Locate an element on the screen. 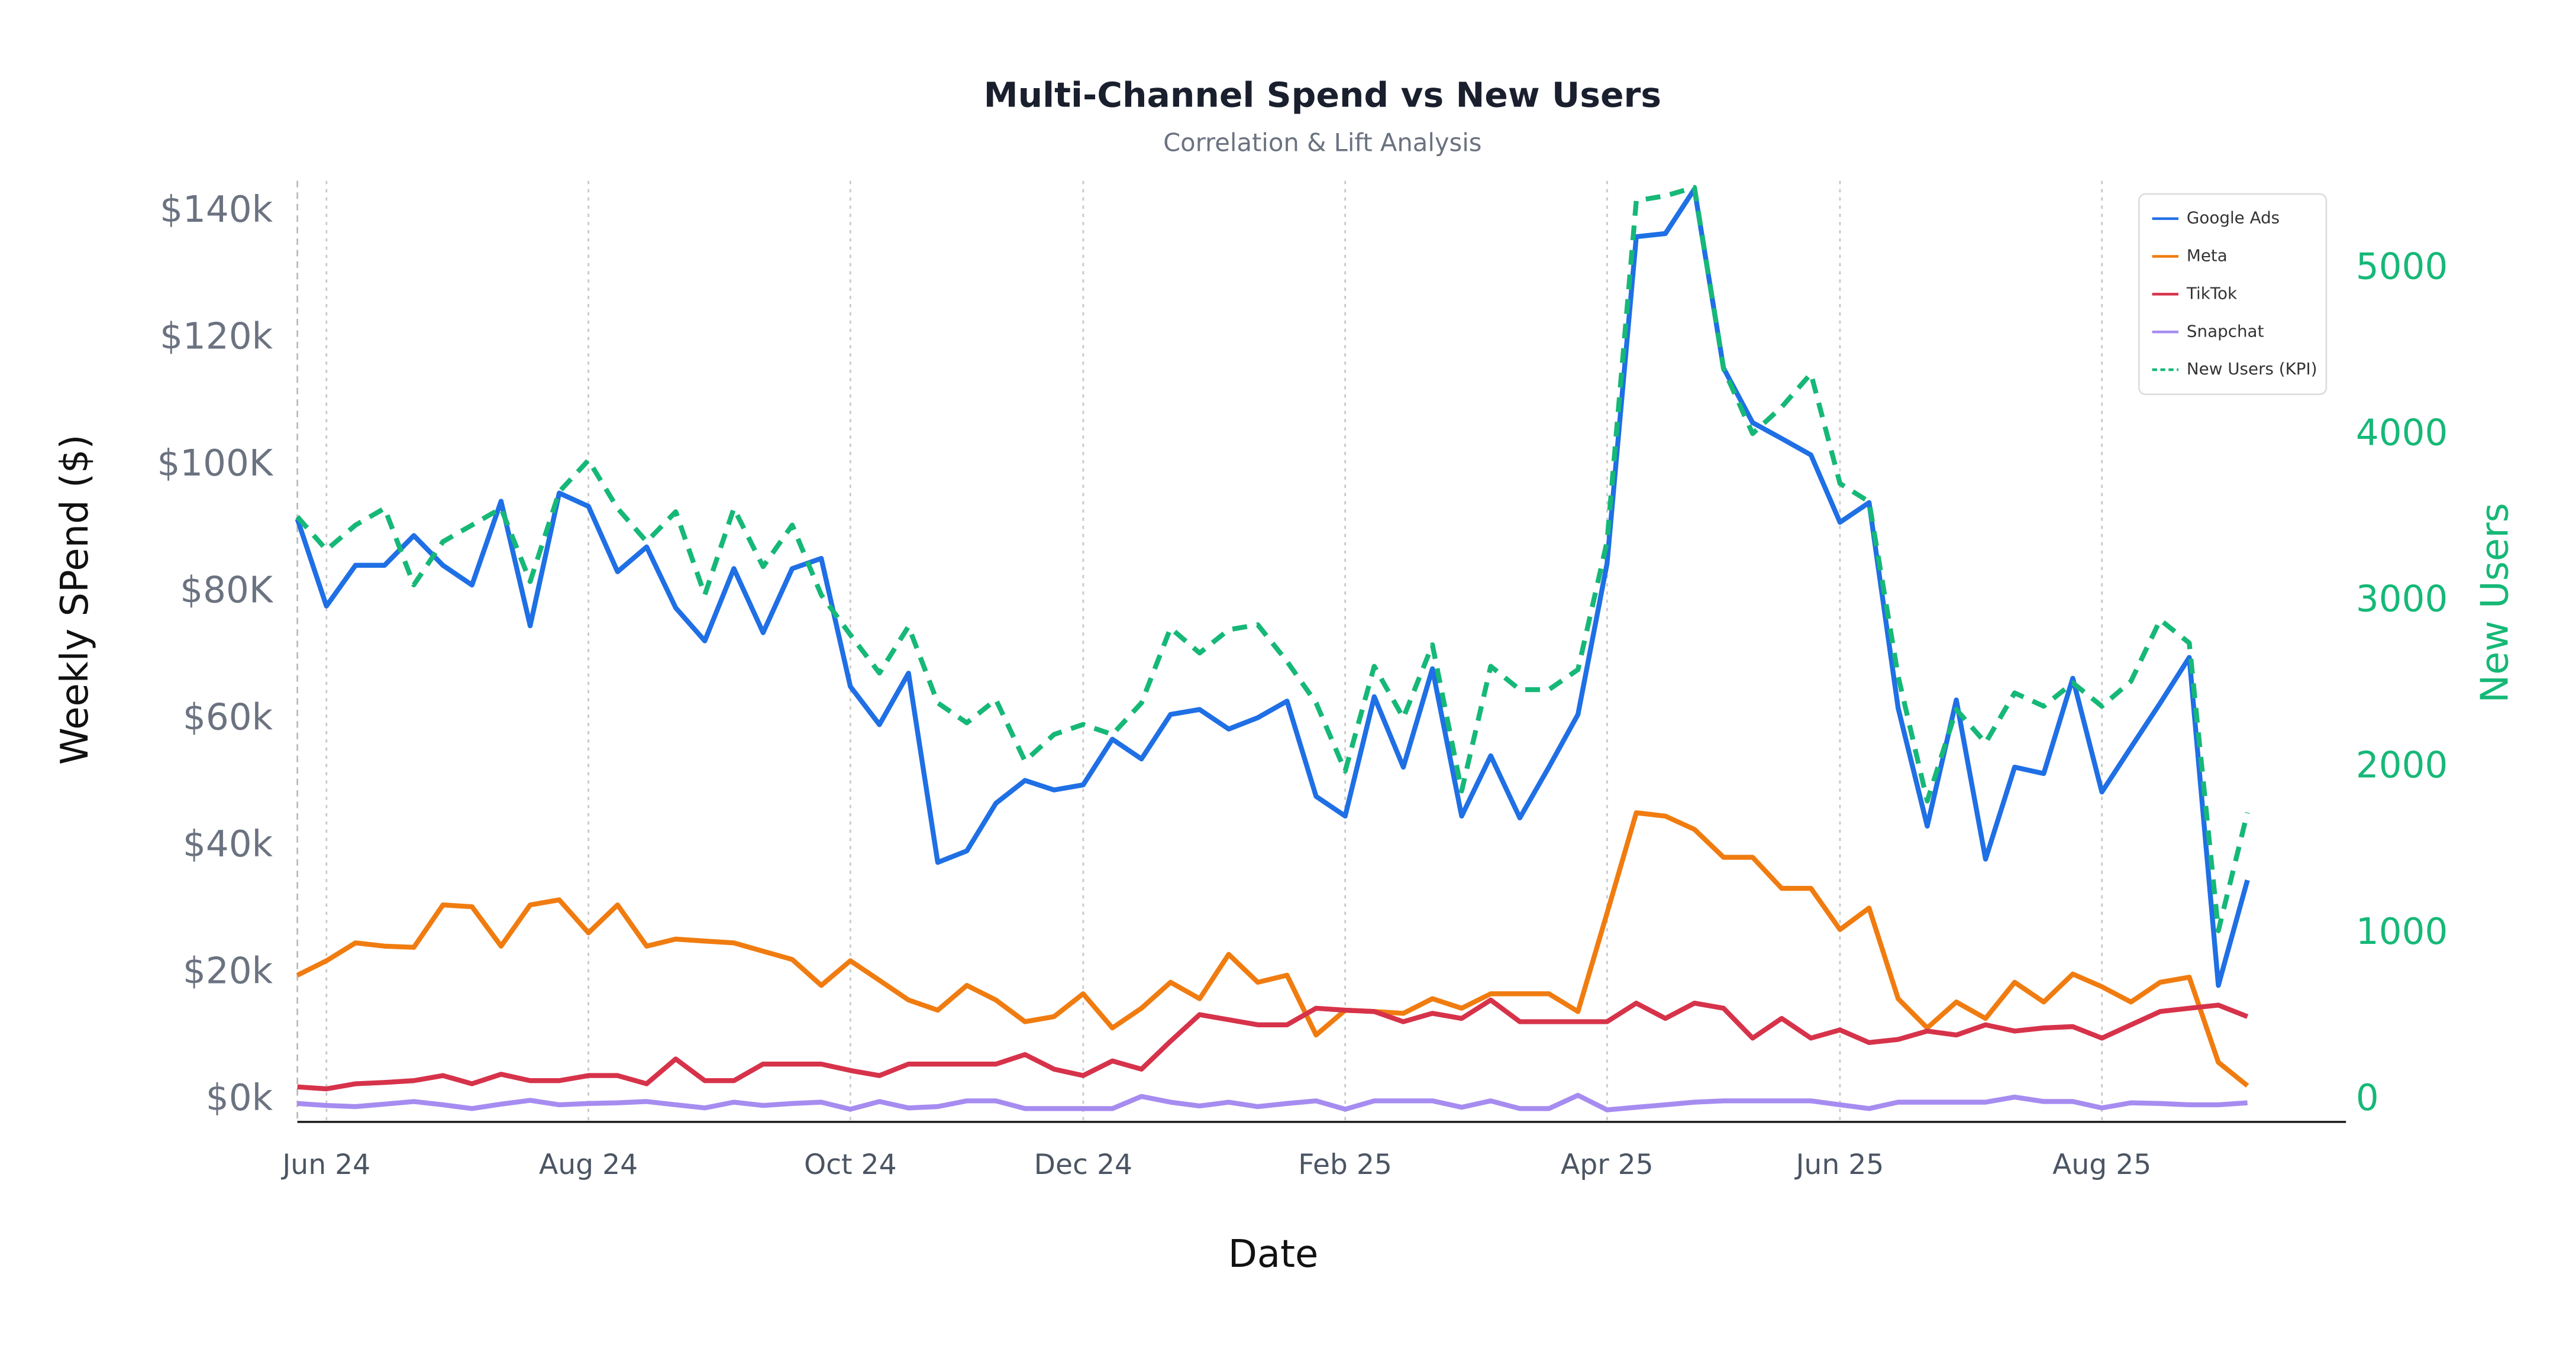 The image size is (2576, 1352). y2-tick-label: 5000 is located at coordinates (2402, 266).